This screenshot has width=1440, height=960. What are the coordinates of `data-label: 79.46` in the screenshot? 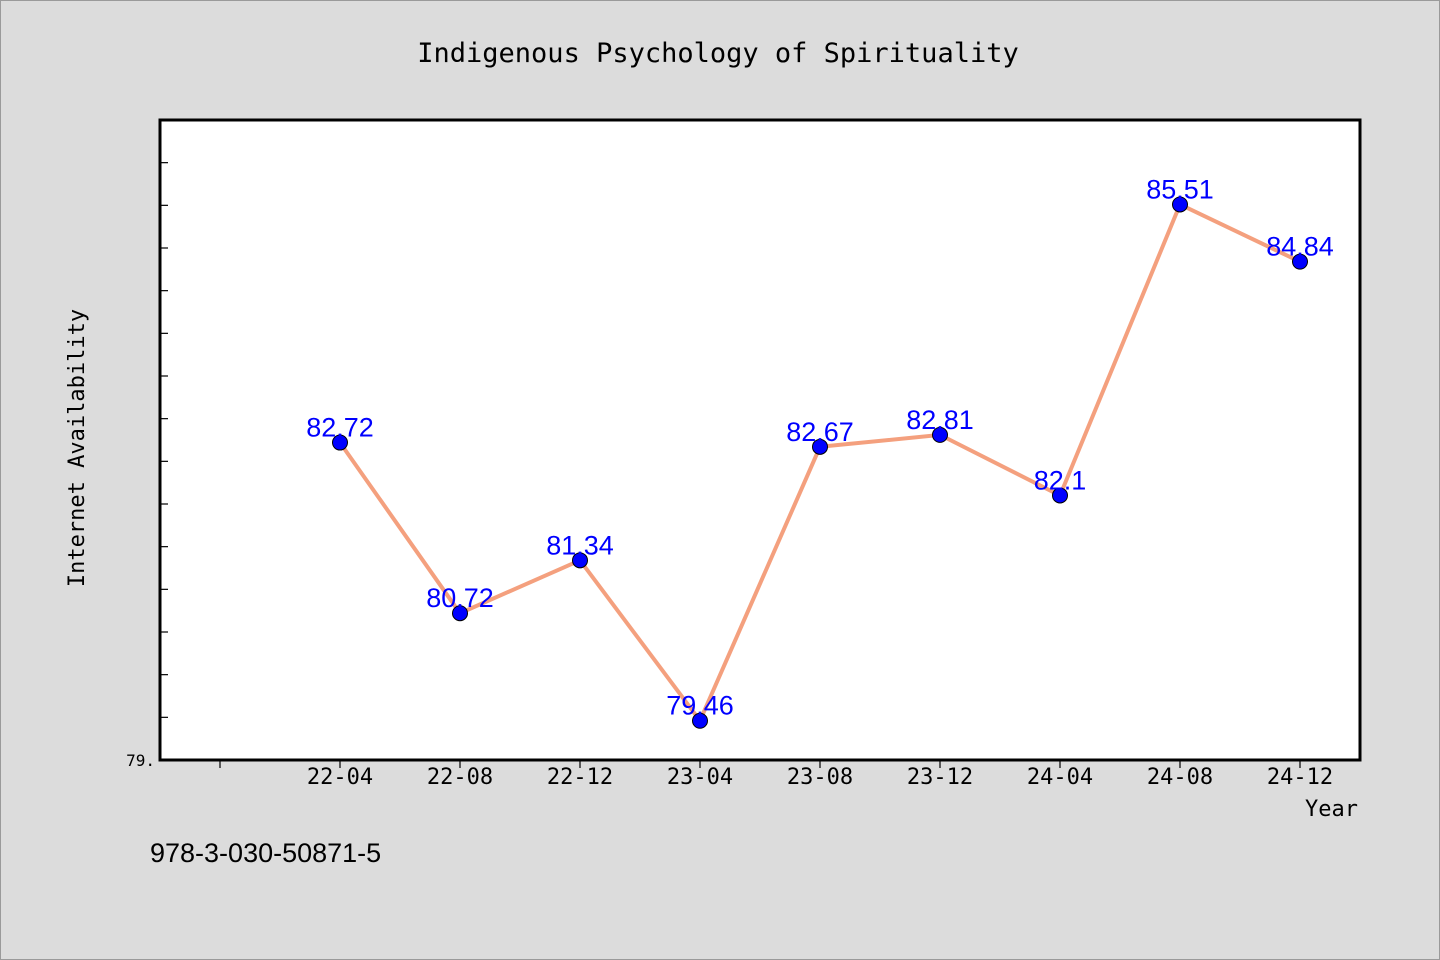 It's located at (700, 706).